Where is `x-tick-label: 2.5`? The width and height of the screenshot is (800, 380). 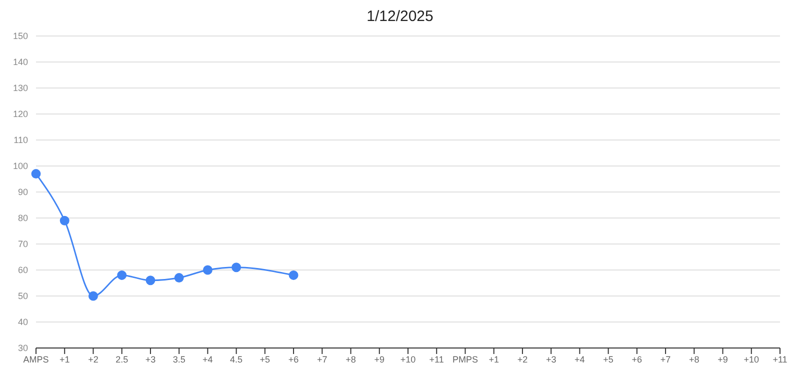 x-tick-label: 2.5 is located at coordinates (122, 359).